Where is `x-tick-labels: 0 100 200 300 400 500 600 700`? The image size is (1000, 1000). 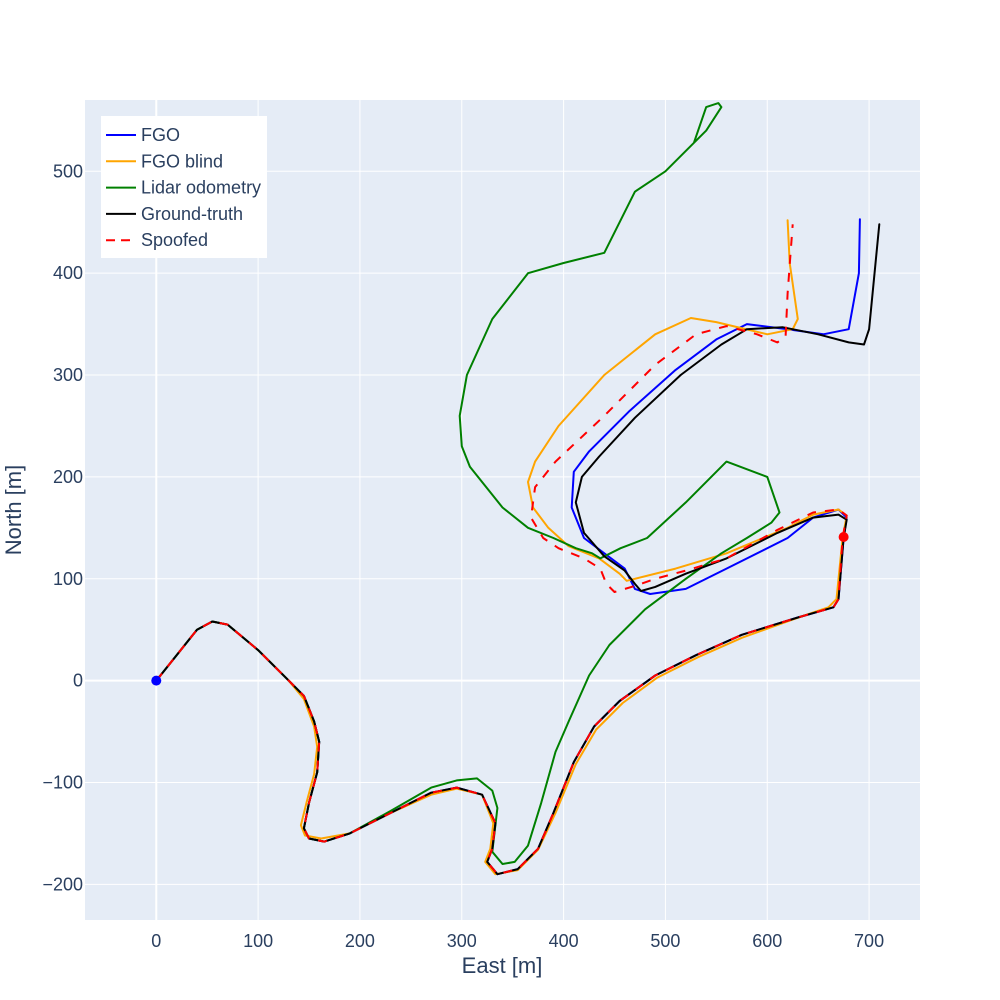 x-tick-labels: 0 100 200 300 400 500 600 700 is located at coordinates (517, 941).